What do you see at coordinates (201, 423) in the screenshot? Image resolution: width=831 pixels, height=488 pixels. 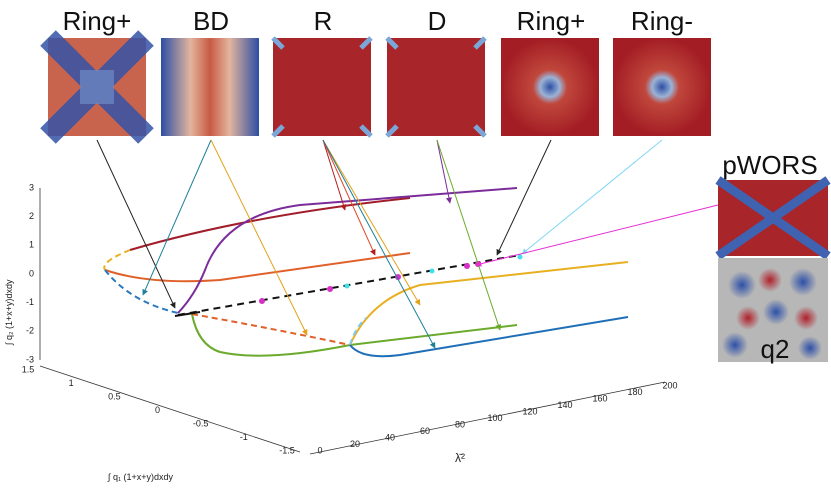 I see `tick-label: -0.5` at bounding box center [201, 423].